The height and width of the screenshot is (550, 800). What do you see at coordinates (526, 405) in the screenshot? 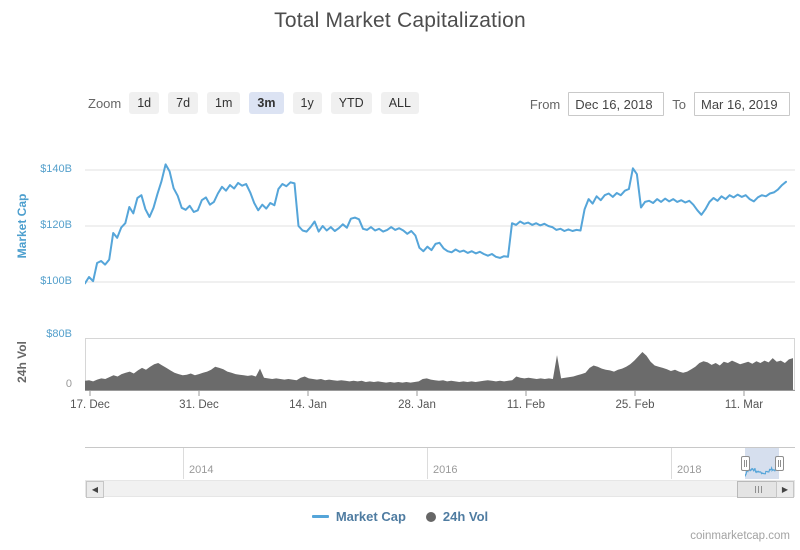
I see `xtick-11-feb: 11. Feb` at bounding box center [526, 405].